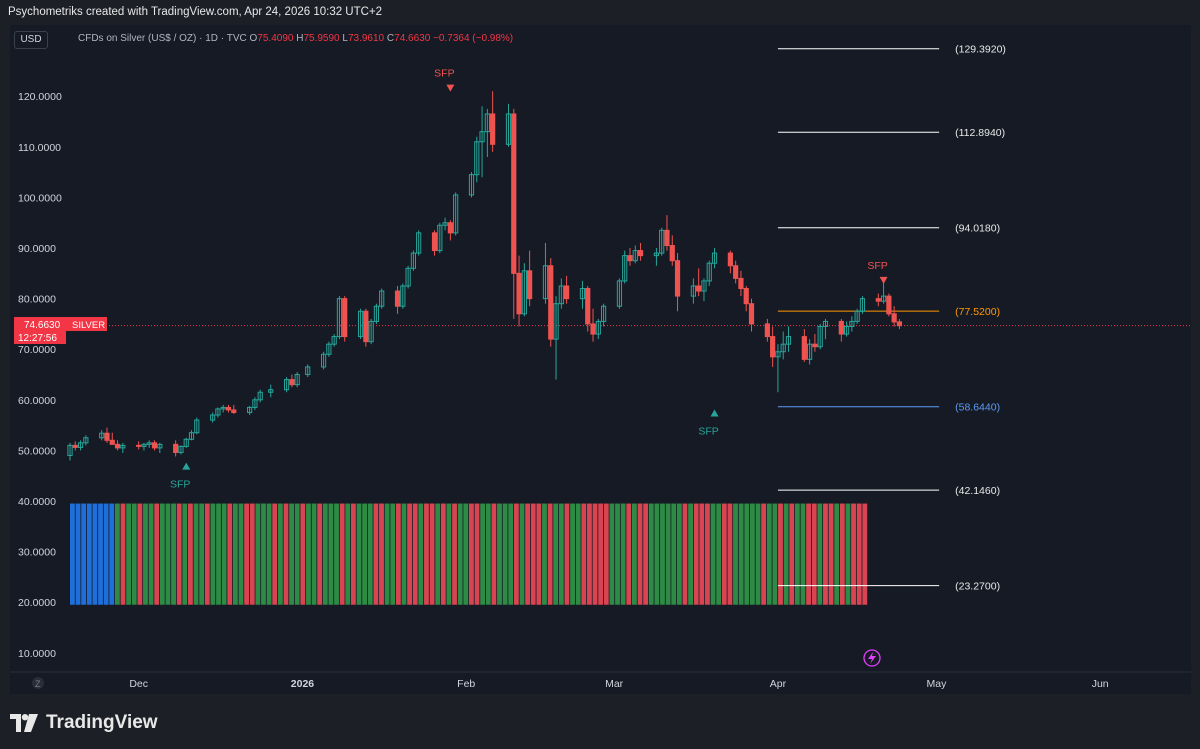  What do you see at coordinates (300, 38) in the screenshot?
I see `high-label: H` at bounding box center [300, 38].